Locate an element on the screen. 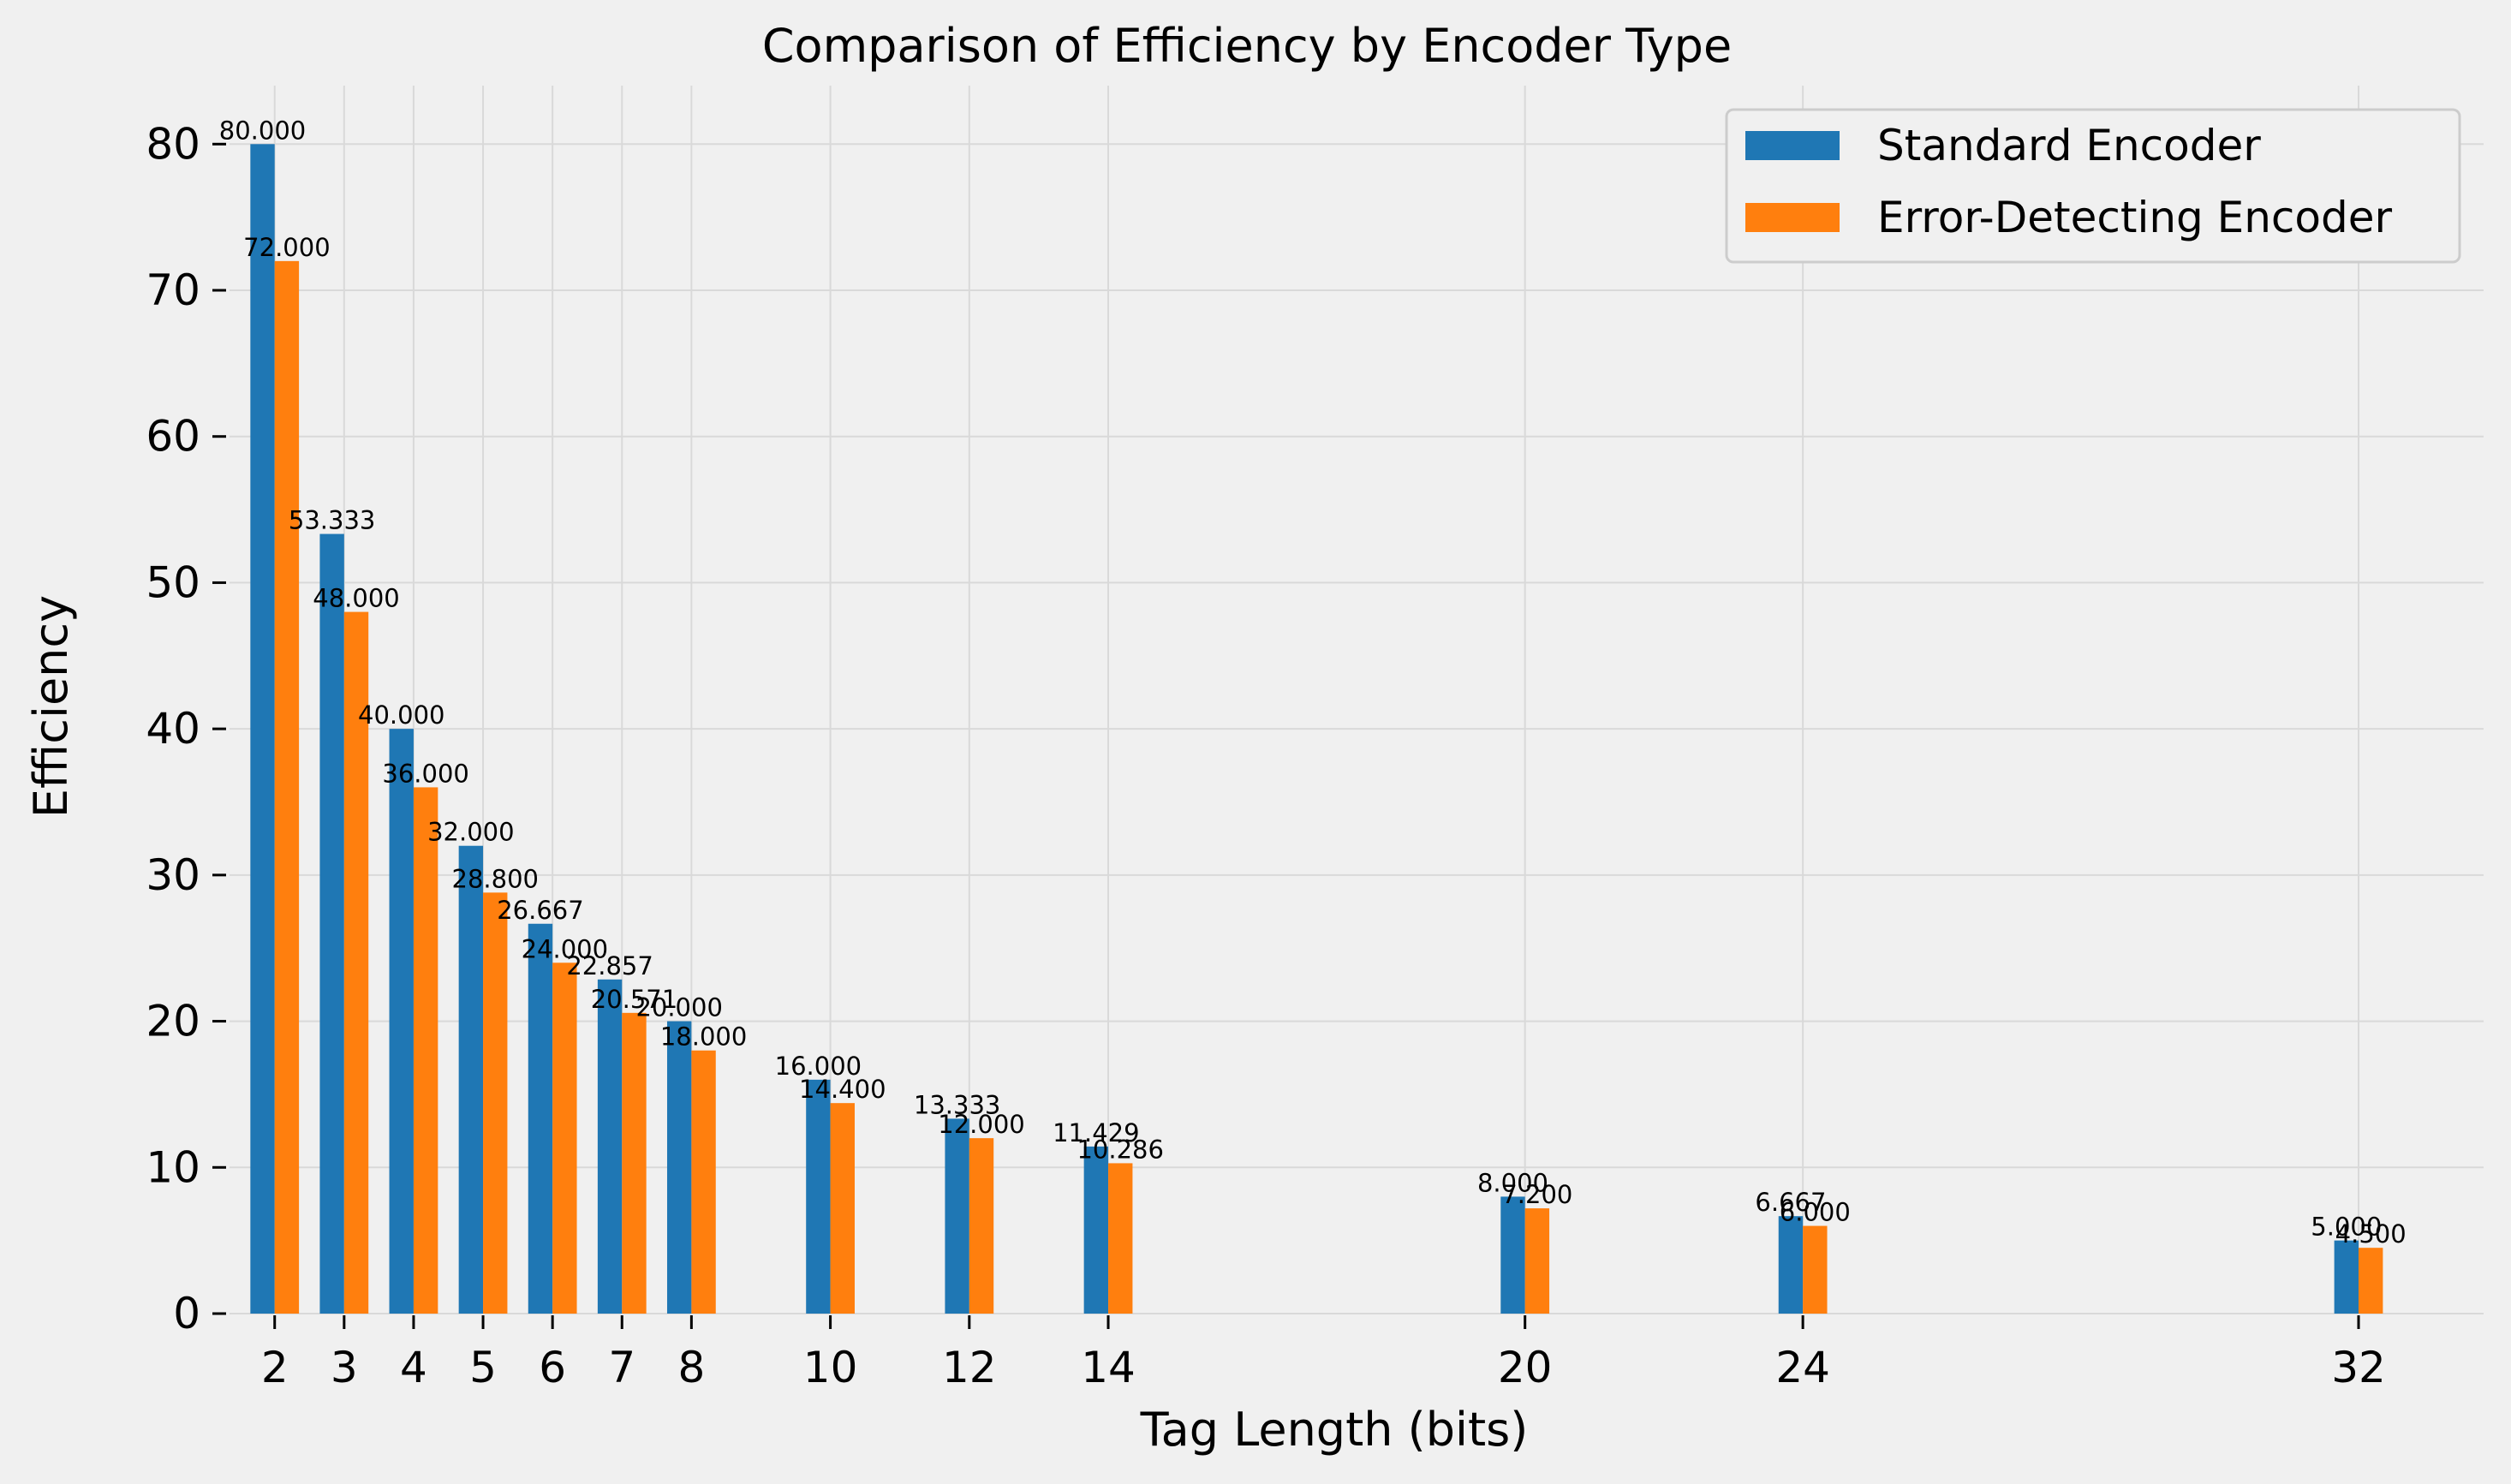 Image resolution: width=2511 pixels, height=1484 pixels. y-tick-label: 30 is located at coordinates (173, 875).